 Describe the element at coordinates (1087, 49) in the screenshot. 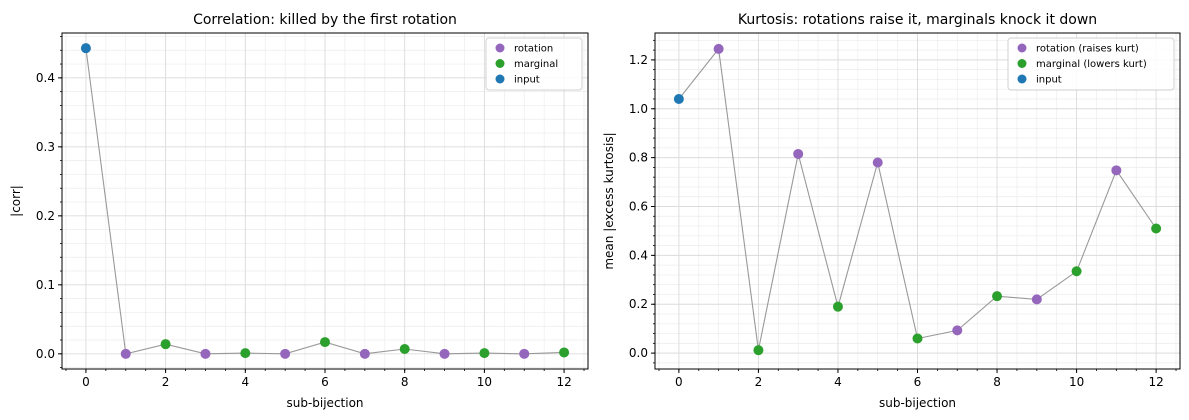

I see `legend-label: rotation (raises kurt)` at that location.